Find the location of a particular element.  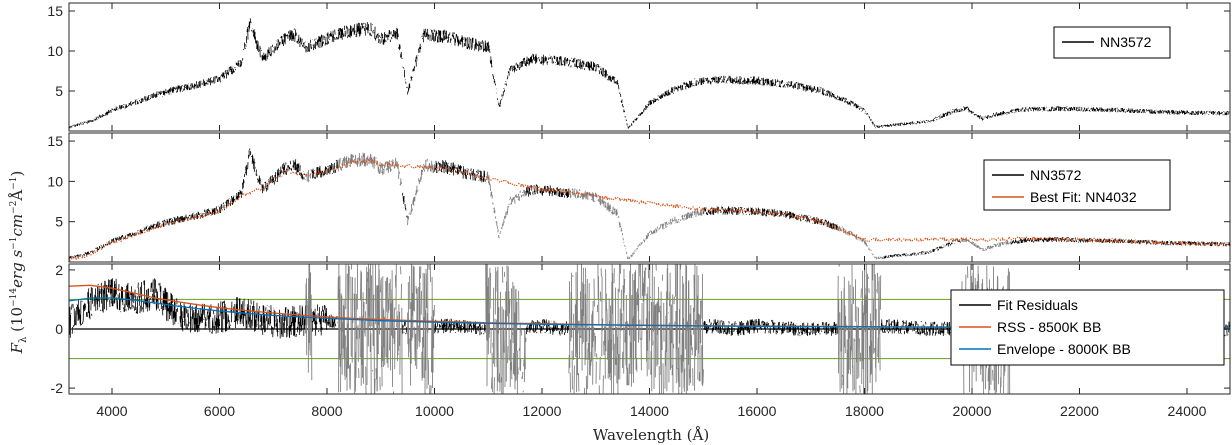

x-tick-label: 14000 is located at coordinates (649, 411).